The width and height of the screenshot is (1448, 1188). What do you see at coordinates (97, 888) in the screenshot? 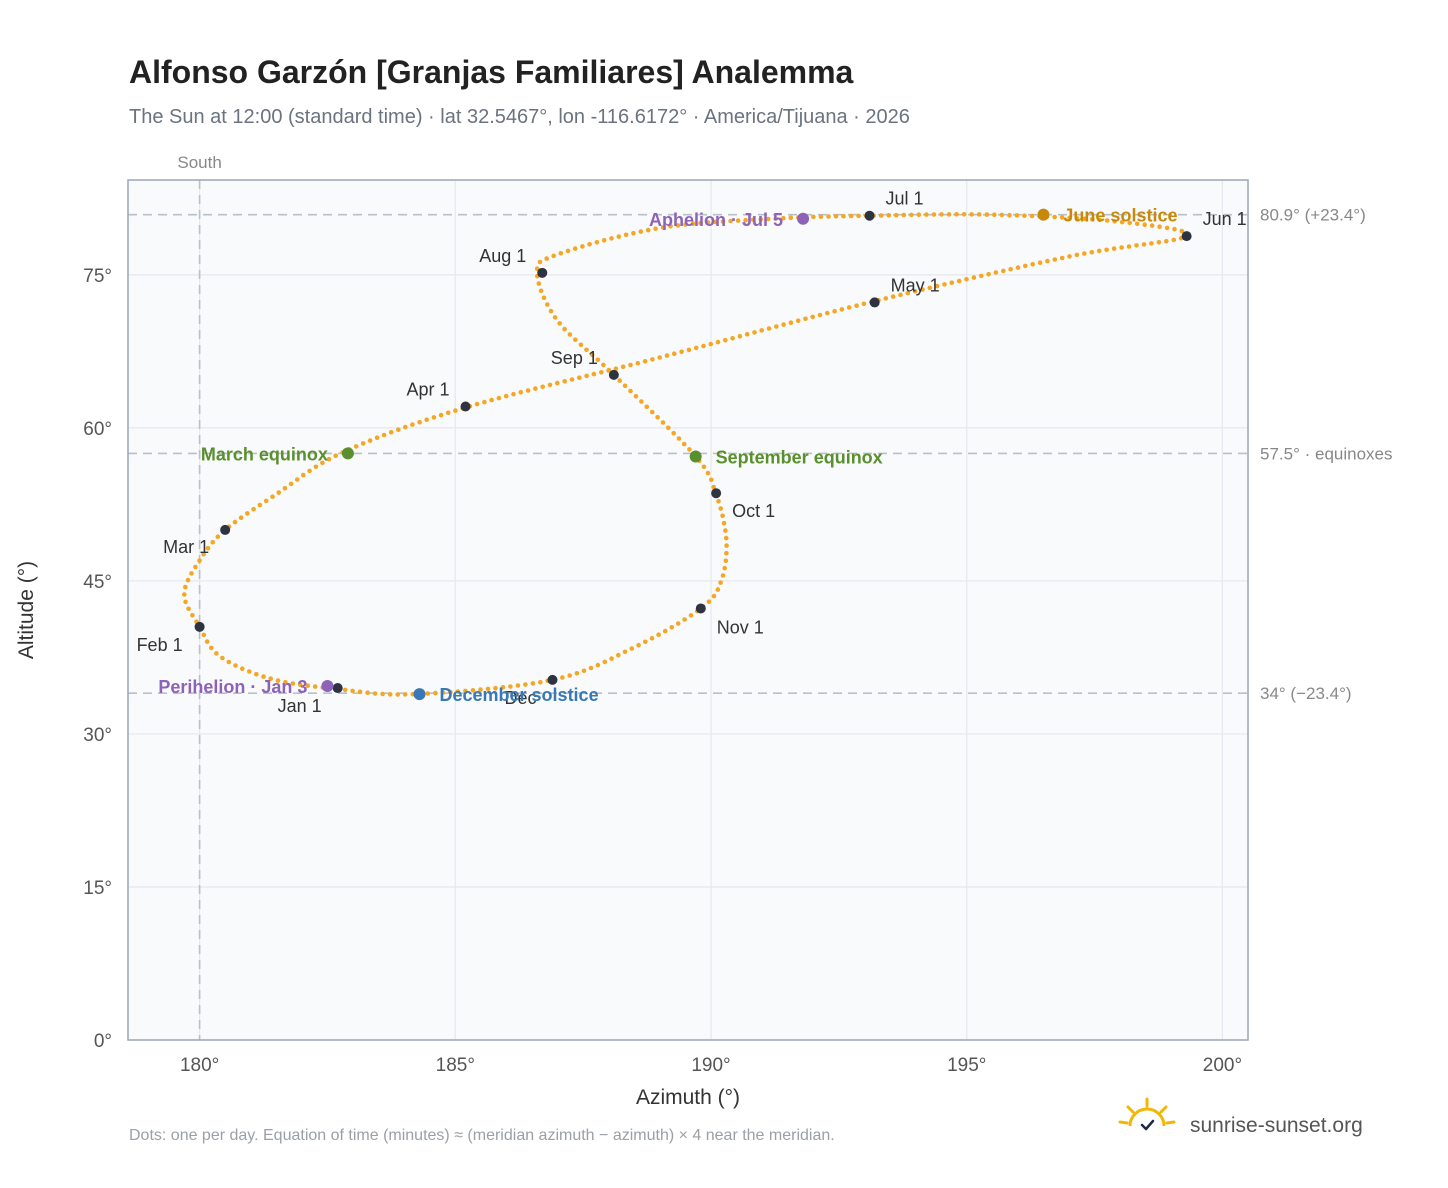
I see `y-tick-label: 15°` at bounding box center [97, 888].